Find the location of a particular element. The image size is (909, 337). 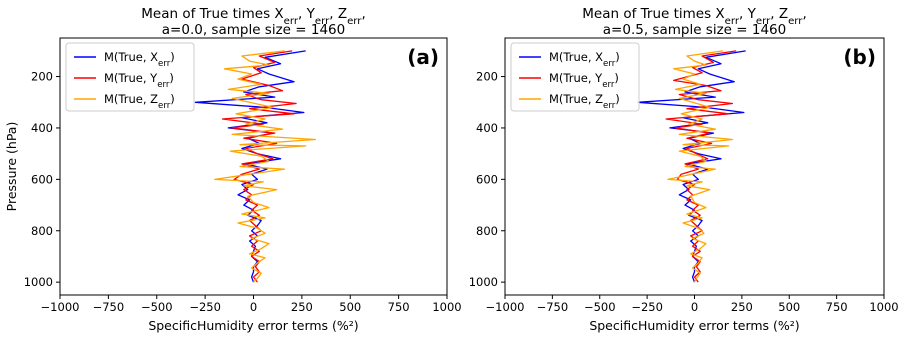

y-axis-label: Pressure (hPa) is located at coordinates (11, 167).